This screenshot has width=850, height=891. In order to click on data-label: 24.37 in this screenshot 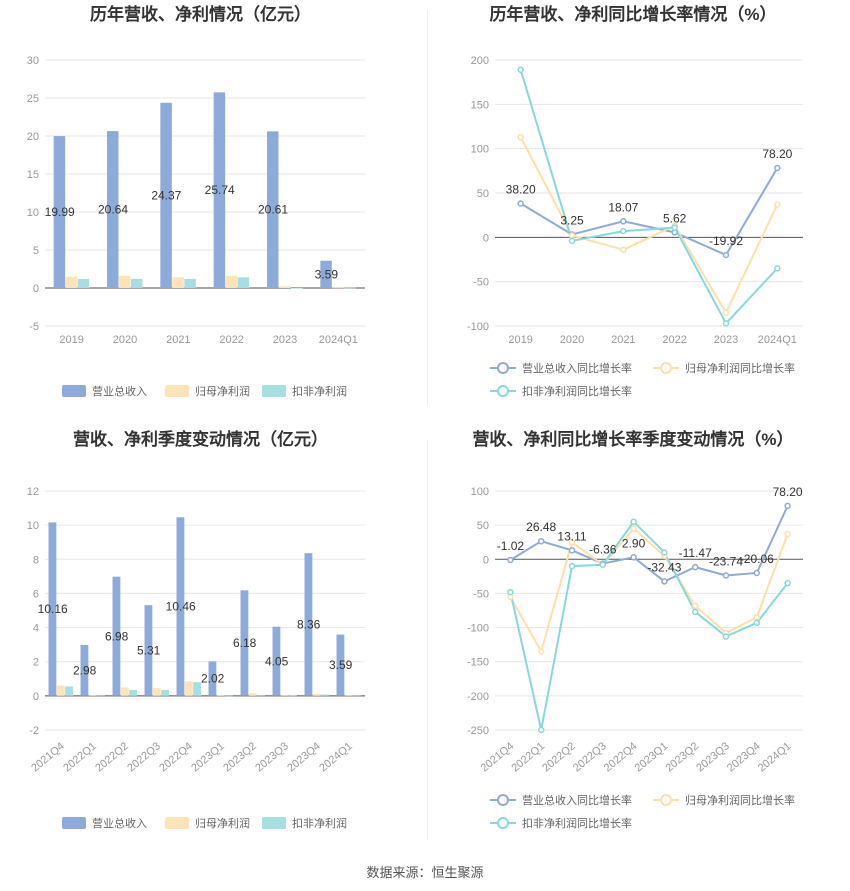, I will do `click(166, 195)`.